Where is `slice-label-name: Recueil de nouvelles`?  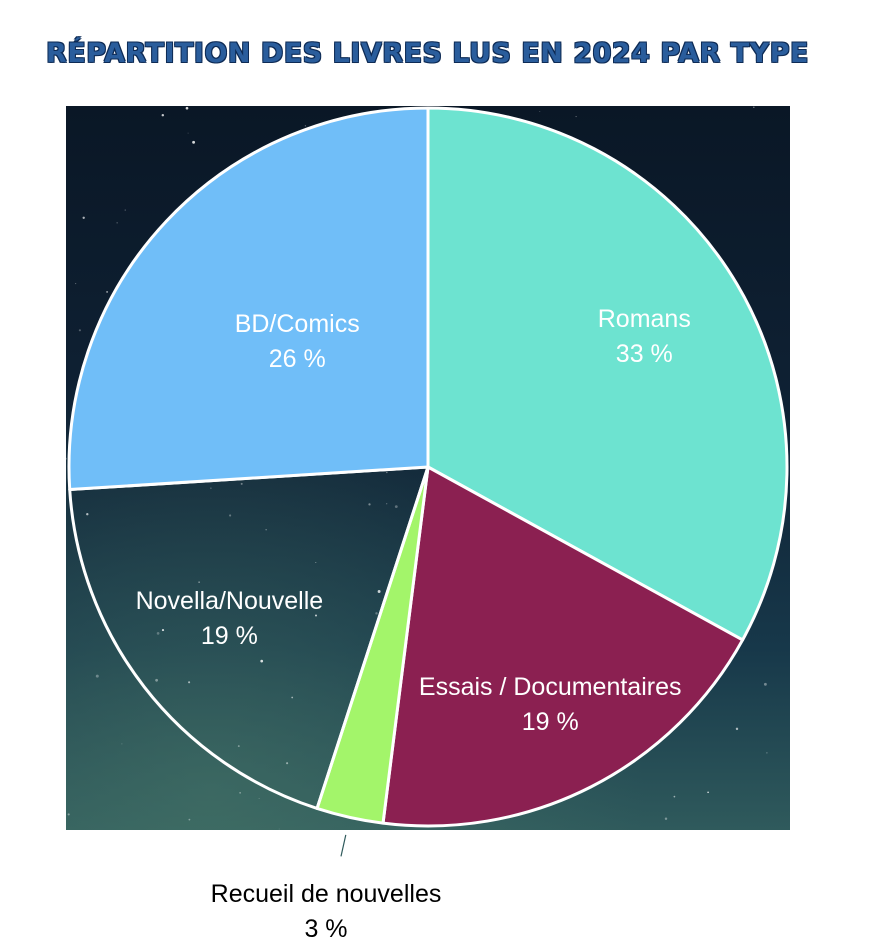
slice-label-name: Recueil de nouvelles is located at coordinates (326, 894).